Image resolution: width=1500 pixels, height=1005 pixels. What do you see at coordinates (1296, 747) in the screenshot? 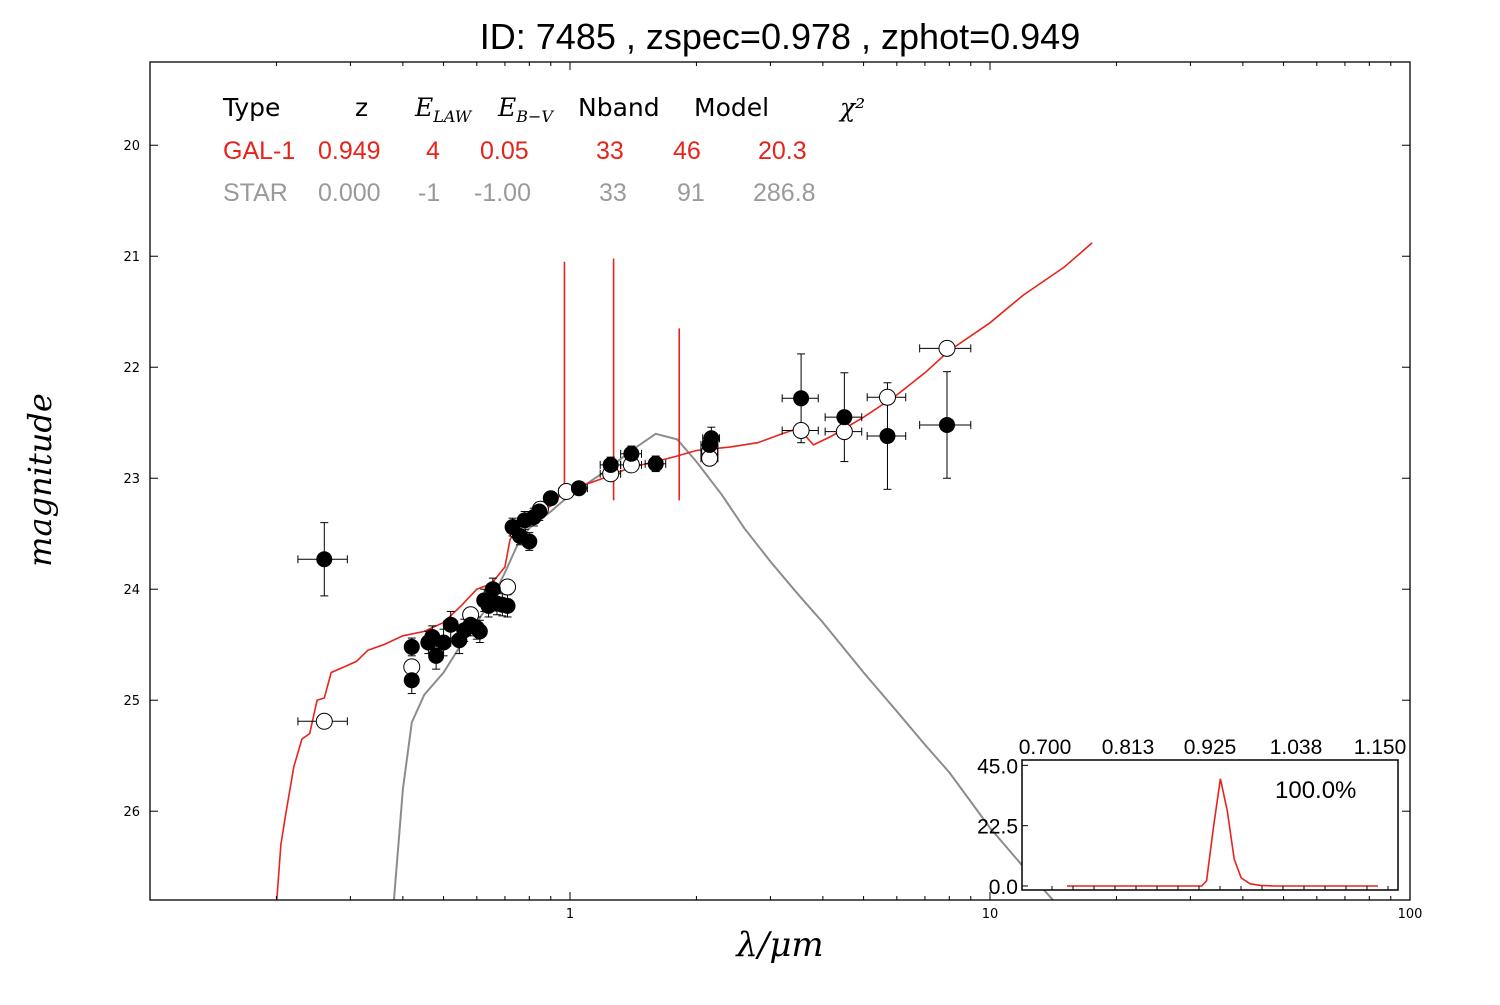
I see `inset-x-tick-label: 1.038` at bounding box center [1296, 747].